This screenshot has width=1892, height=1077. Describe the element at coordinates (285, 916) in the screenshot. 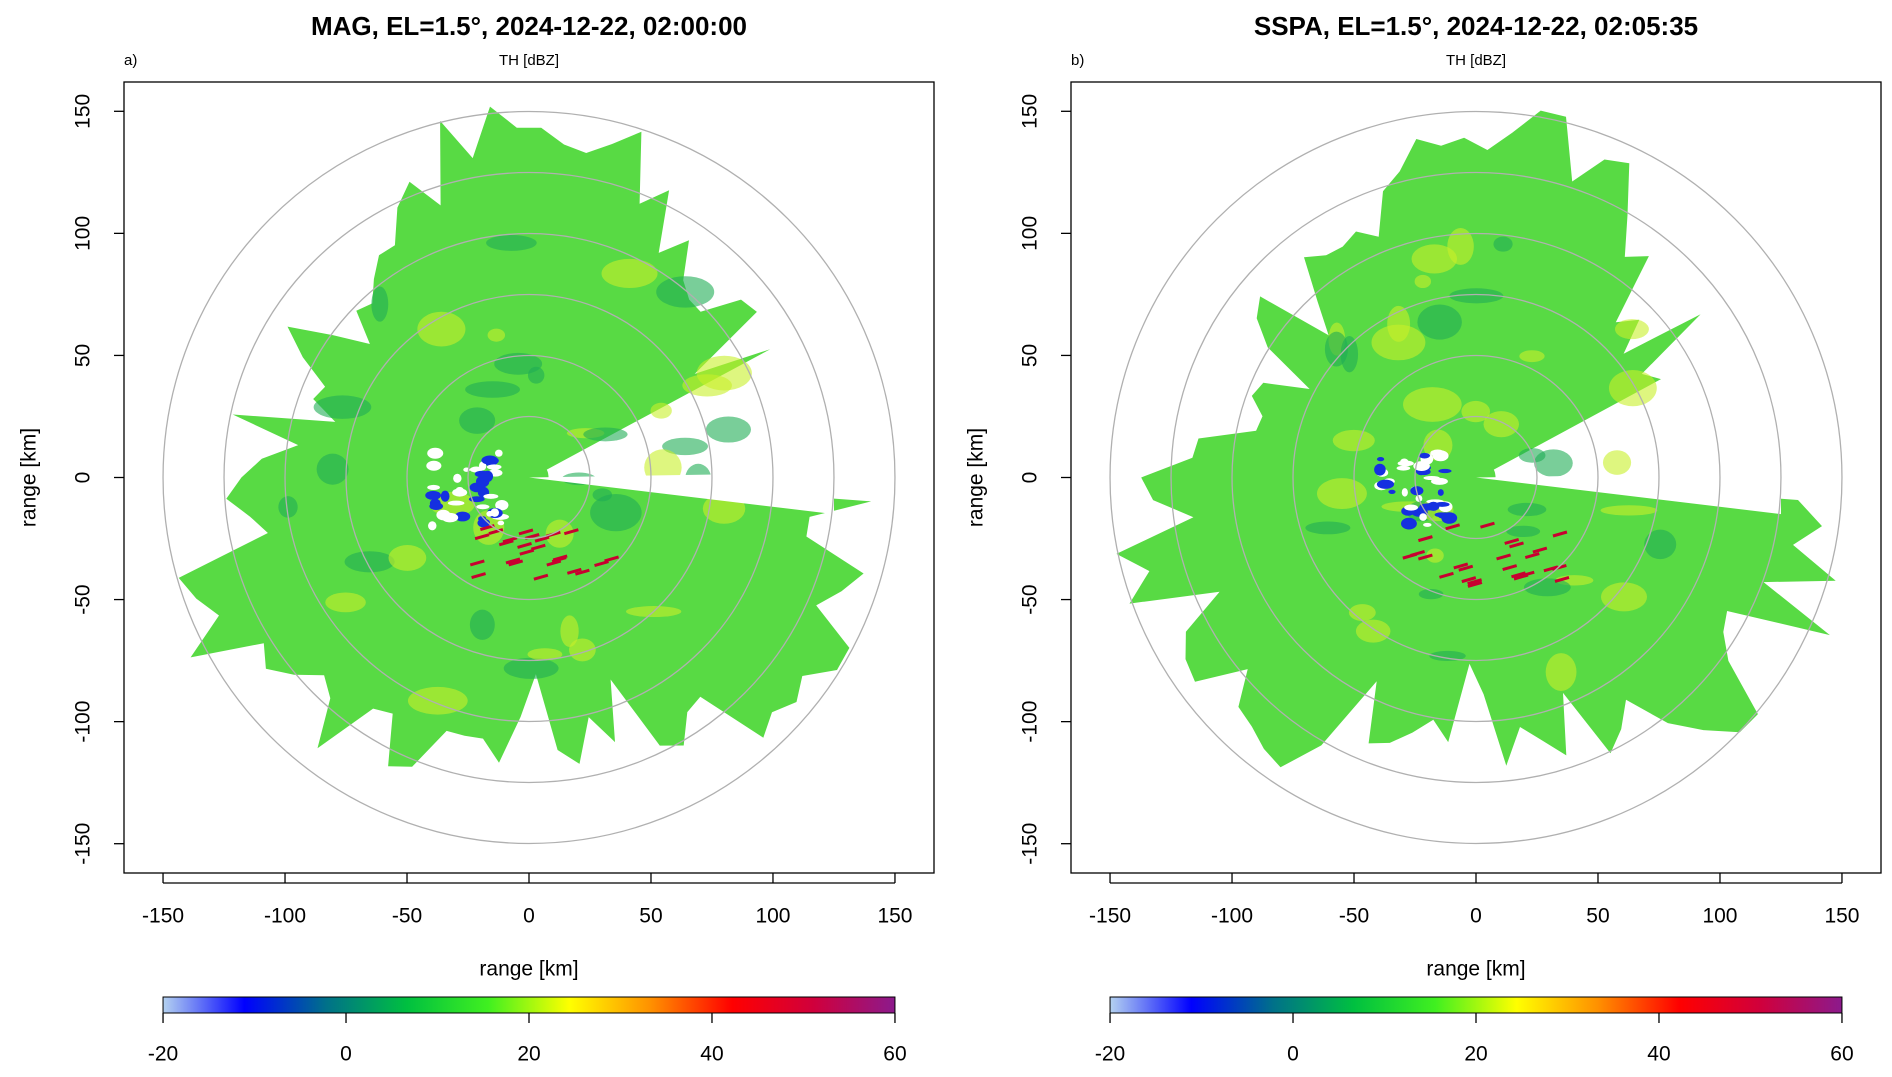

I see `x-tick-label: -100` at that location.